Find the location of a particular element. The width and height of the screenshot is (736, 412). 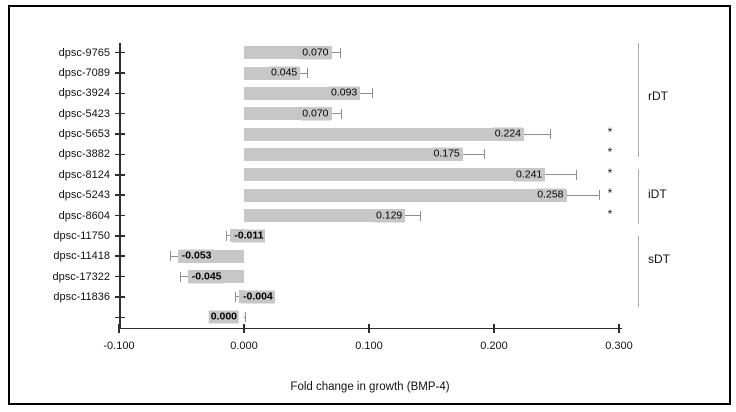

category-label: dpsc-11750 is located at coordinates (81, 235).